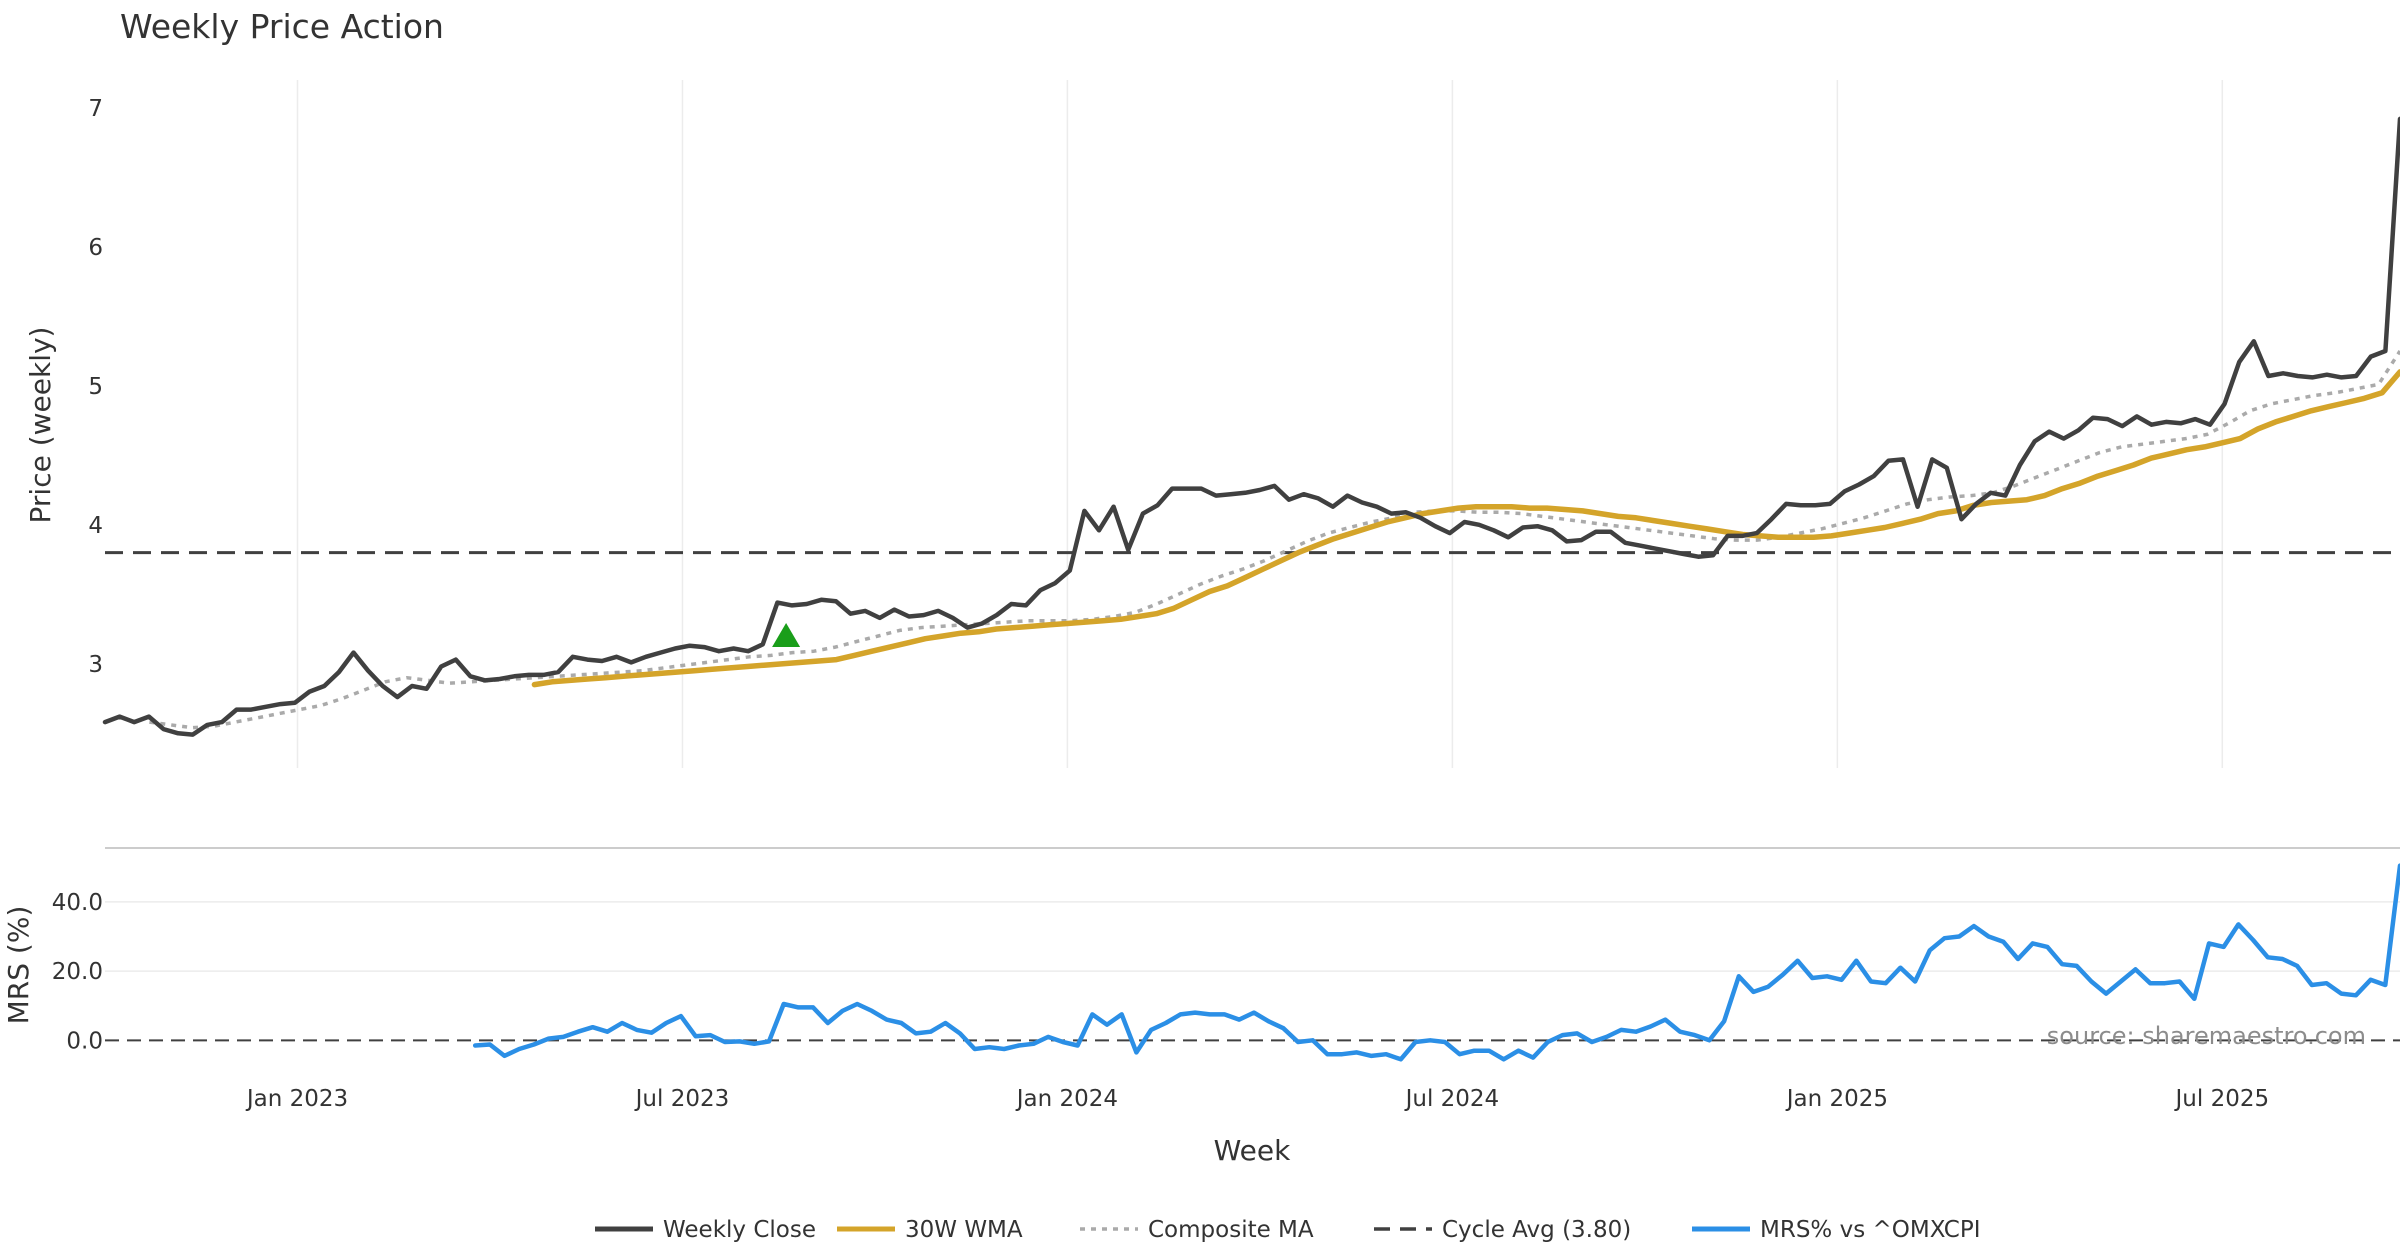  What do you see at coordinates (1066, 1099) in the screenshot?
I see `x-tick-label: Jan 2024` at bounding box center [1066, 1099].